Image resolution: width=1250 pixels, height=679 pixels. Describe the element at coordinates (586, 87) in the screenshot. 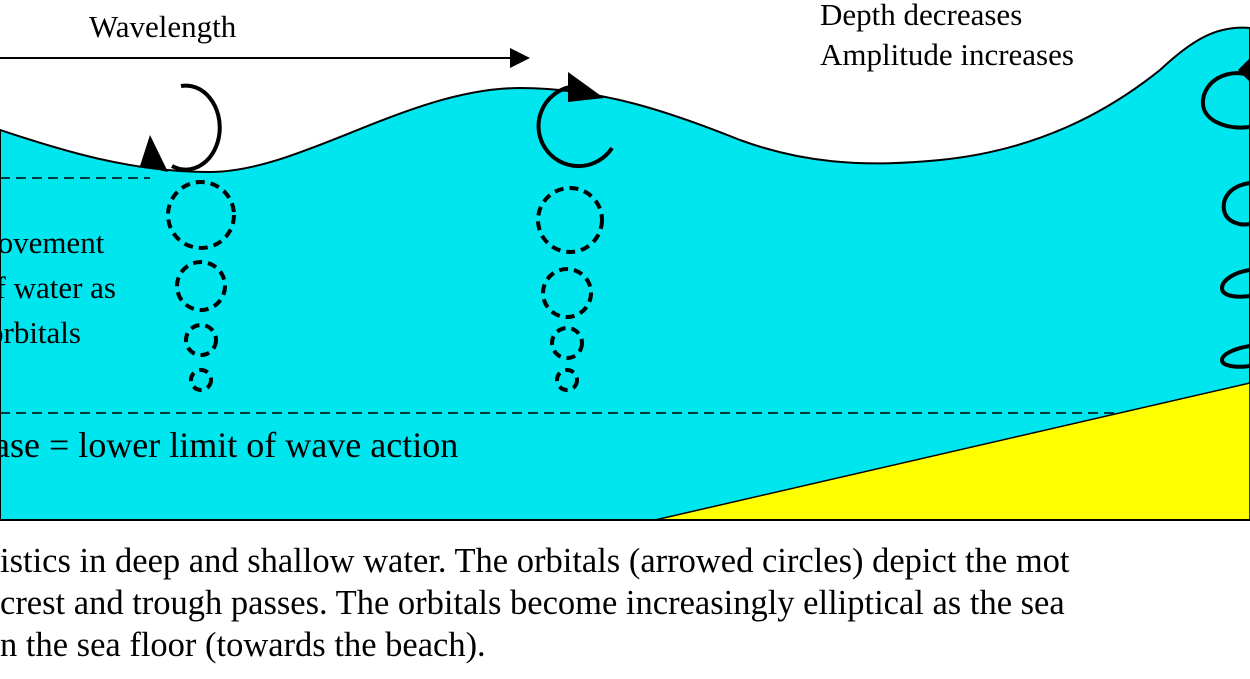

I see `crest-orbital-arrow-icon` at that location.